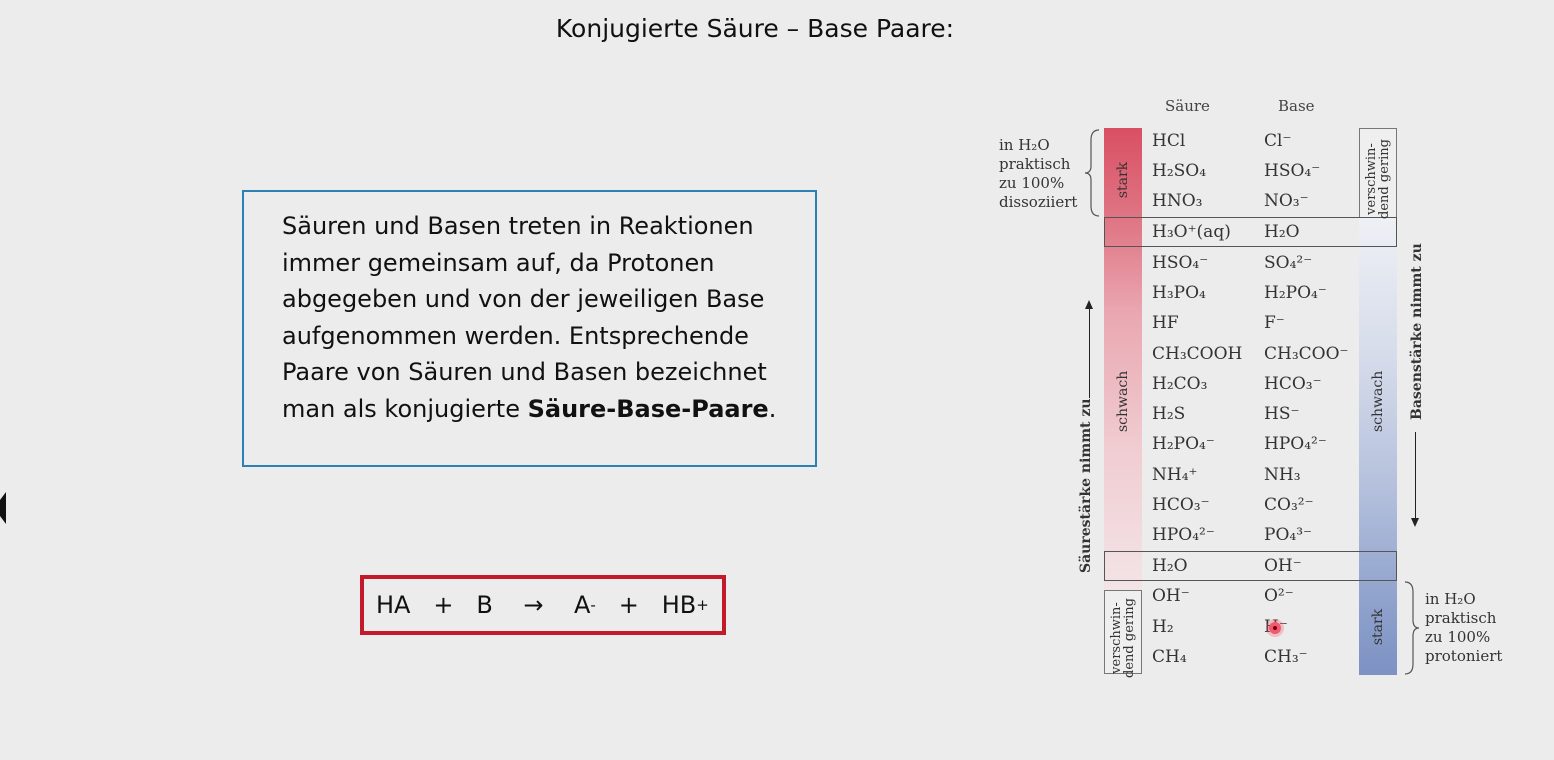 The height and width of the screenshot is (760, 1554). I want to click on cursor-pointer-icon, so click(1275, 628).